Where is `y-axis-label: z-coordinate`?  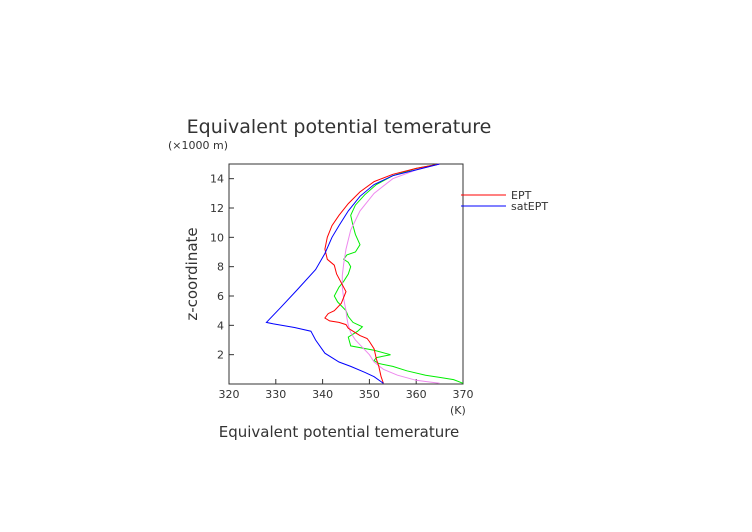
y-axis-label: z-coordinate is located at coordinates (192, 273).